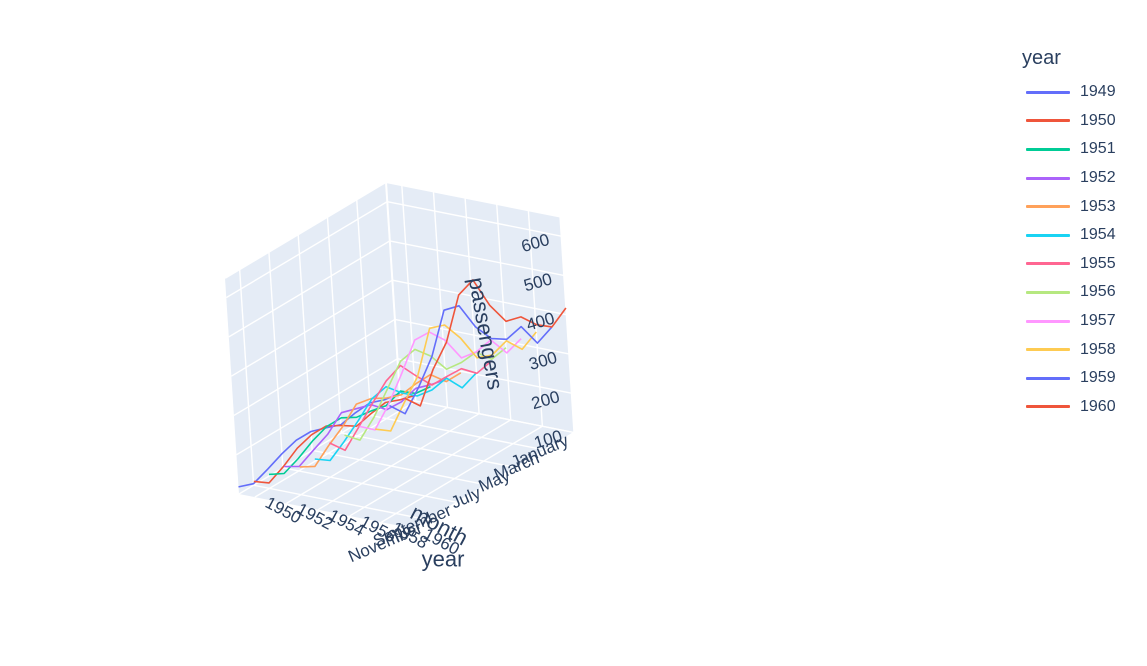 This screenshot has width=1147, height=666. I want to click on legend-item-1949: 1949, so click(1082, 92).